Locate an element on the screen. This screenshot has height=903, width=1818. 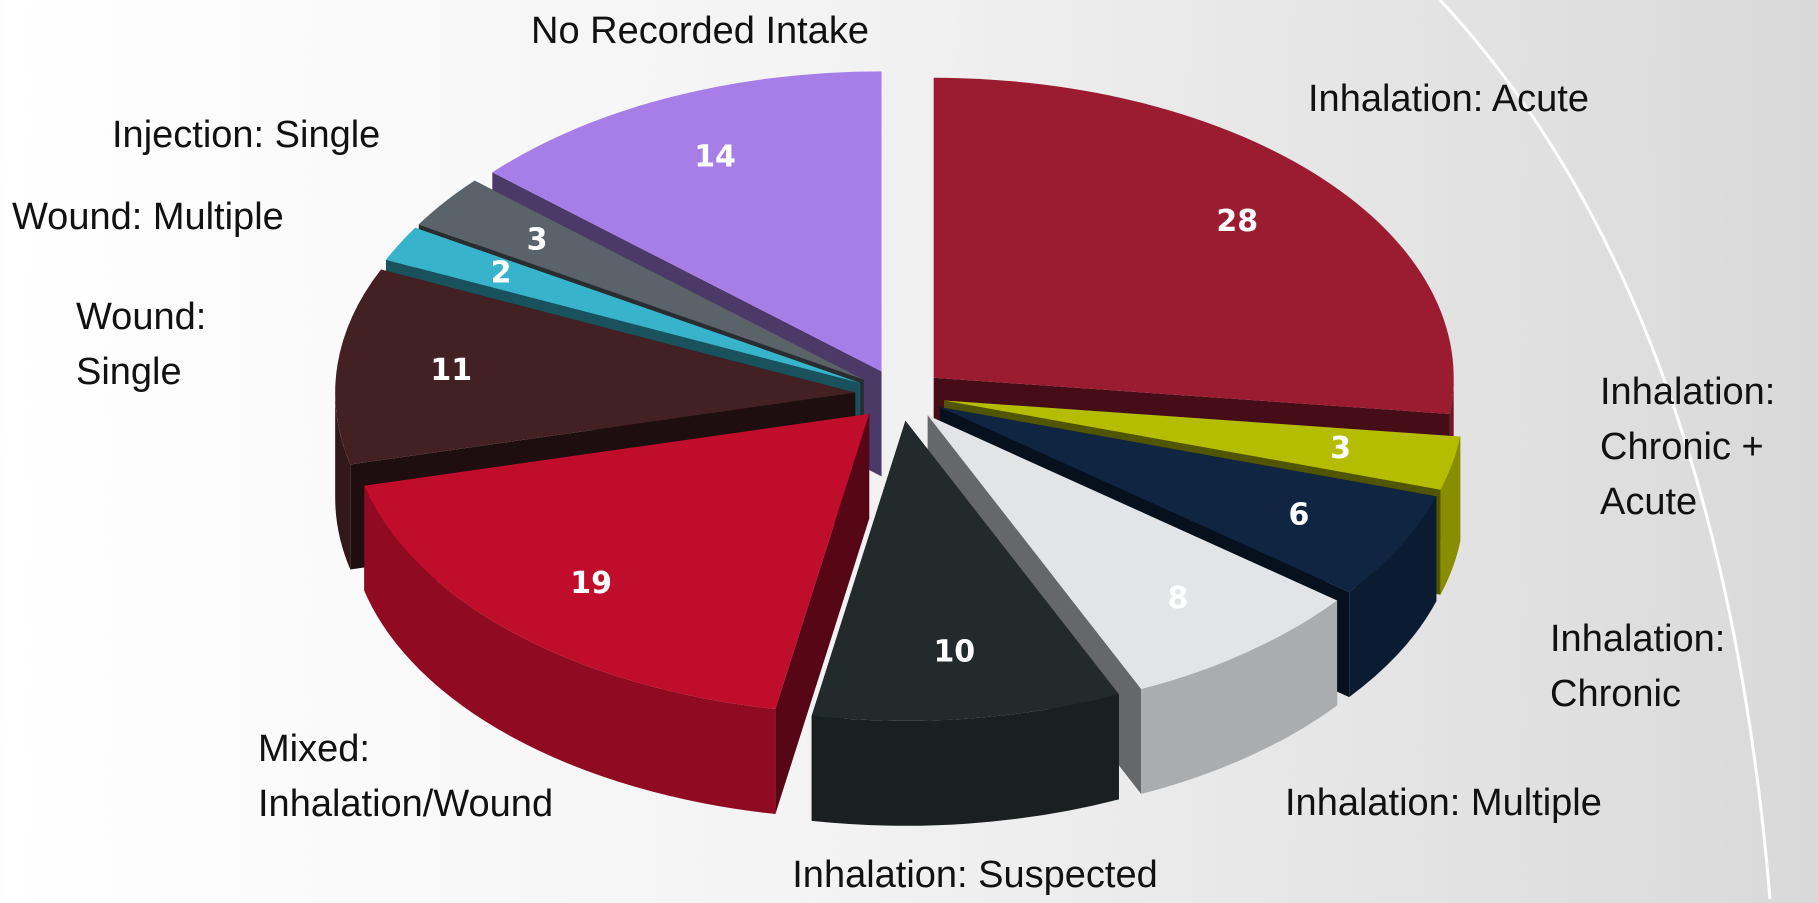
value-label: 19 is located at coordinates (591, 583).